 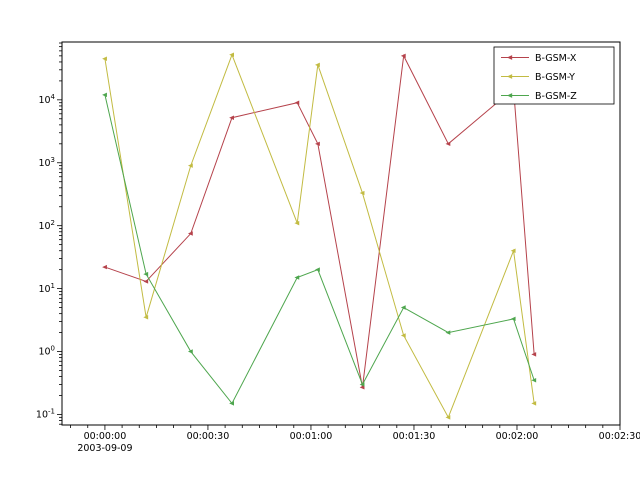 I want to click on legend-label: B-GSM-Y, so click(x=555, y=77).